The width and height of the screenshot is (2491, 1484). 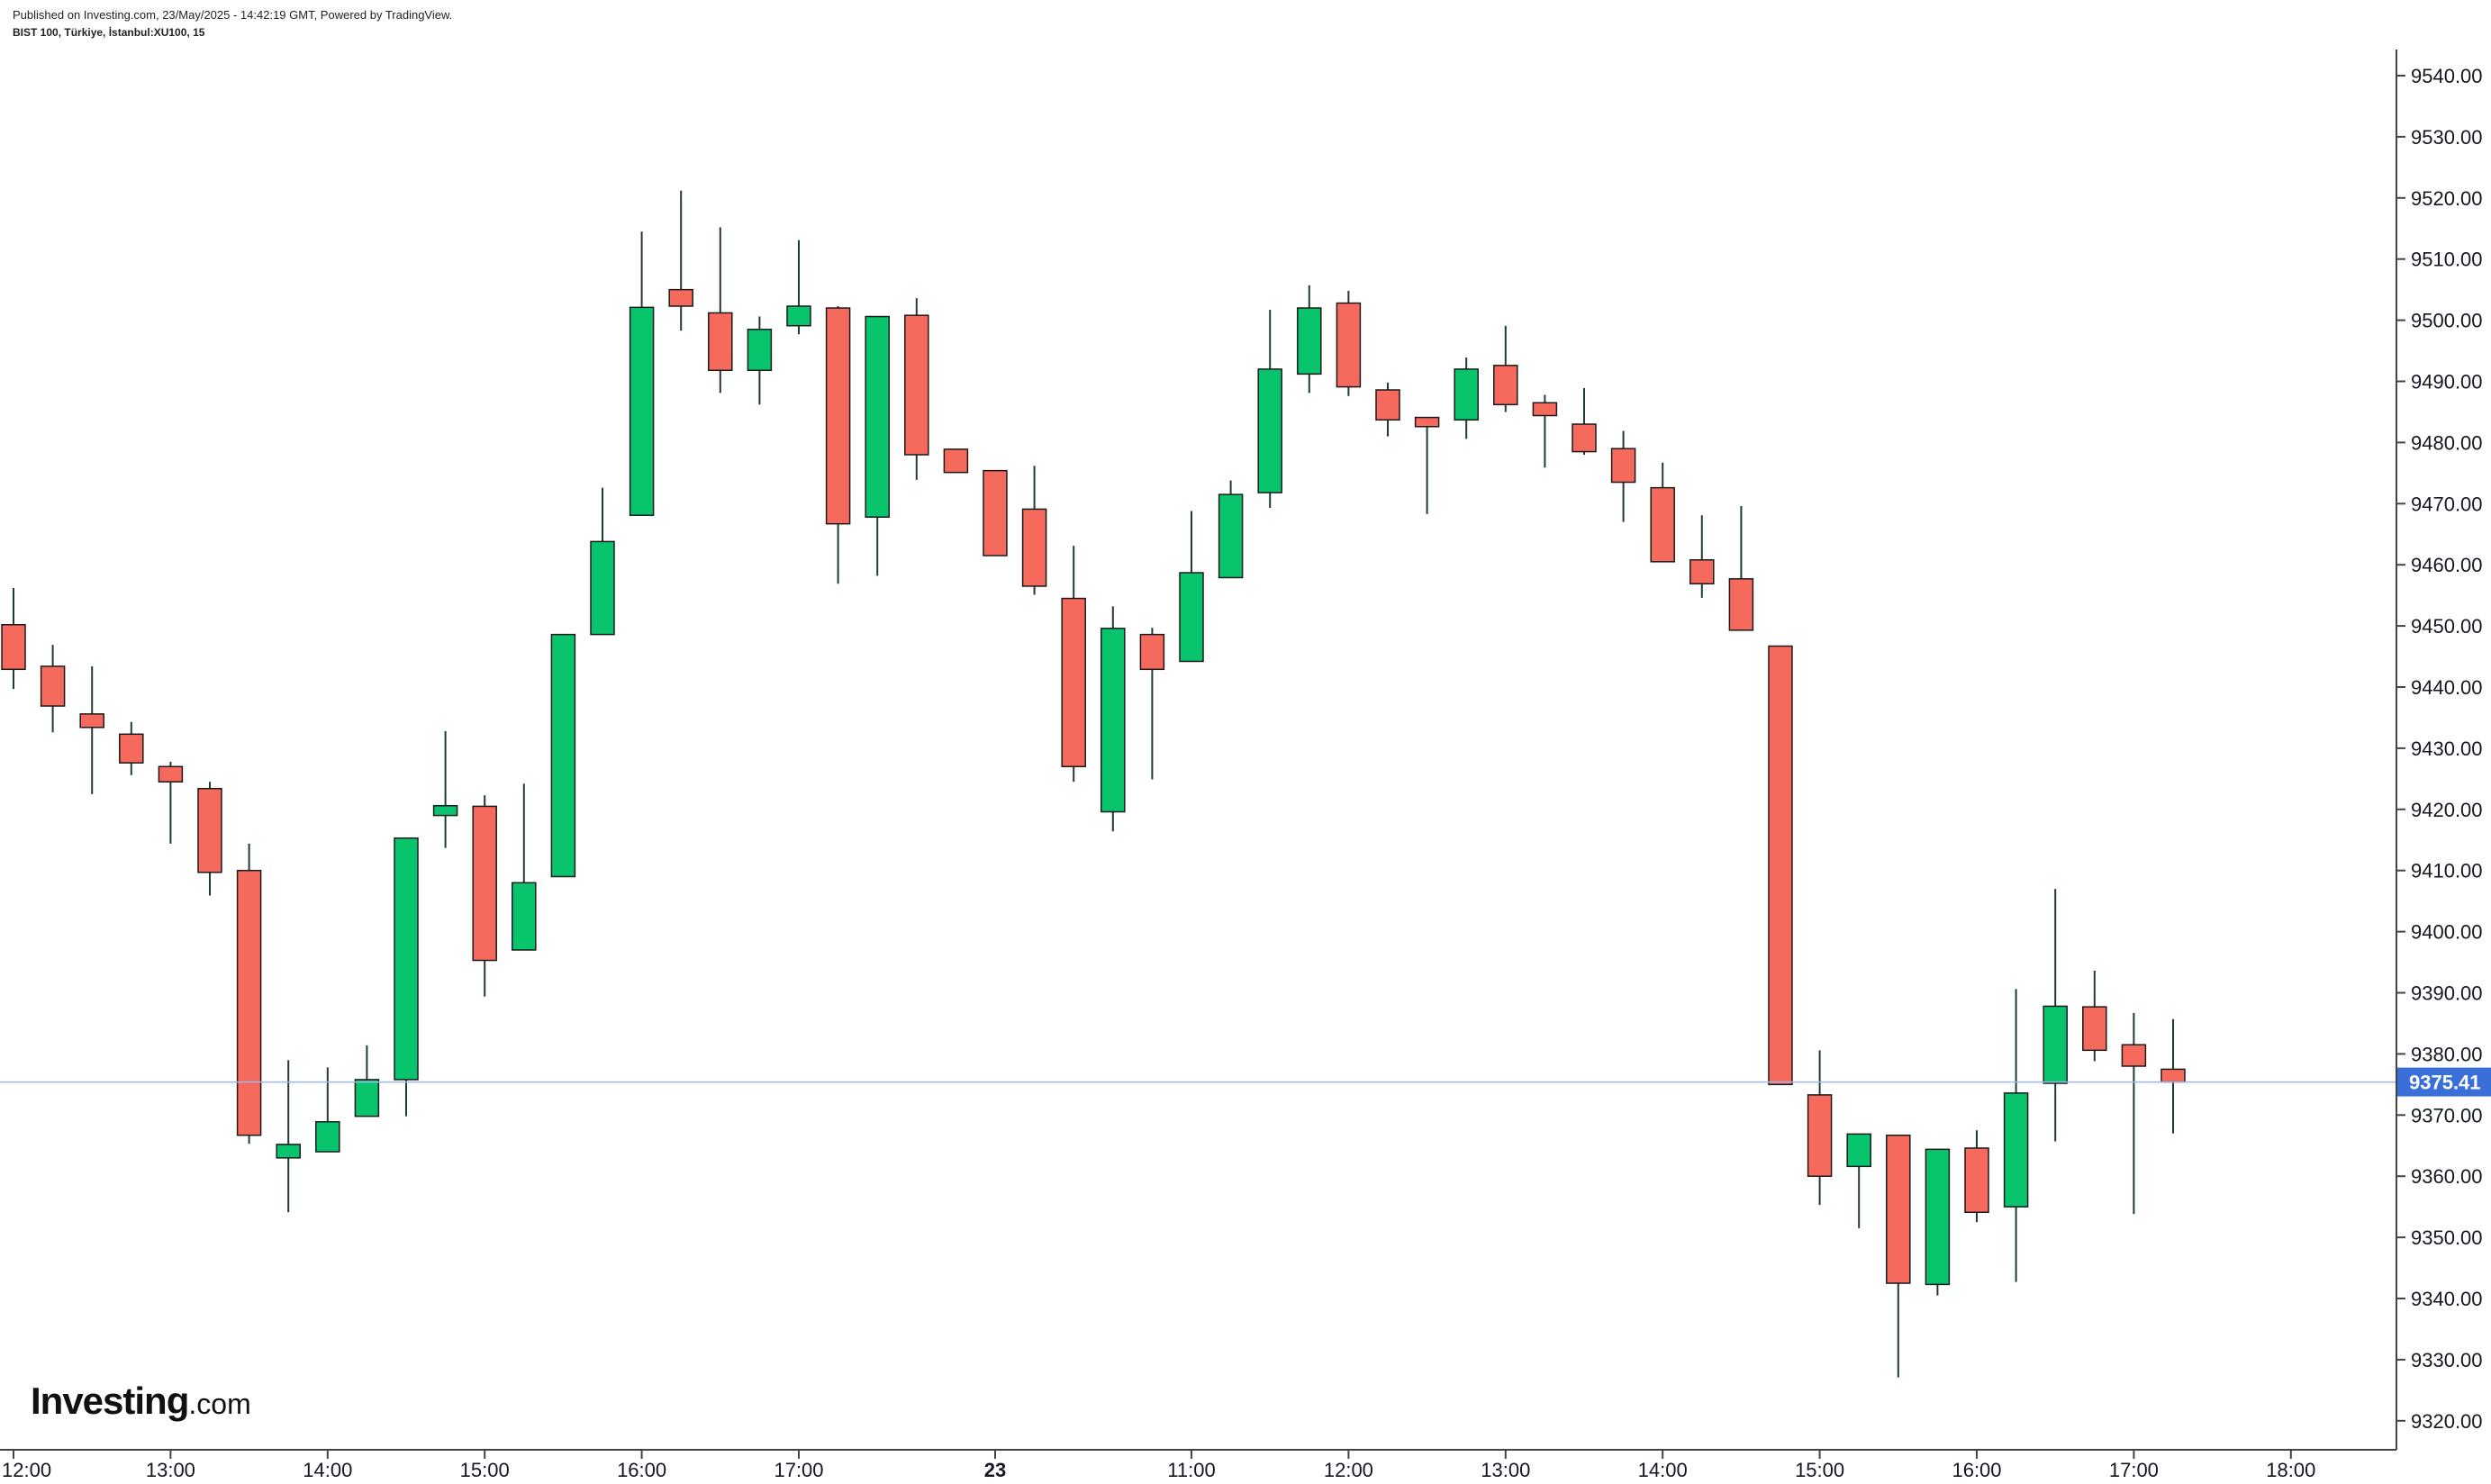 I want to click on price-badge-label: 9375.41, so click(x=2445, y=1083).